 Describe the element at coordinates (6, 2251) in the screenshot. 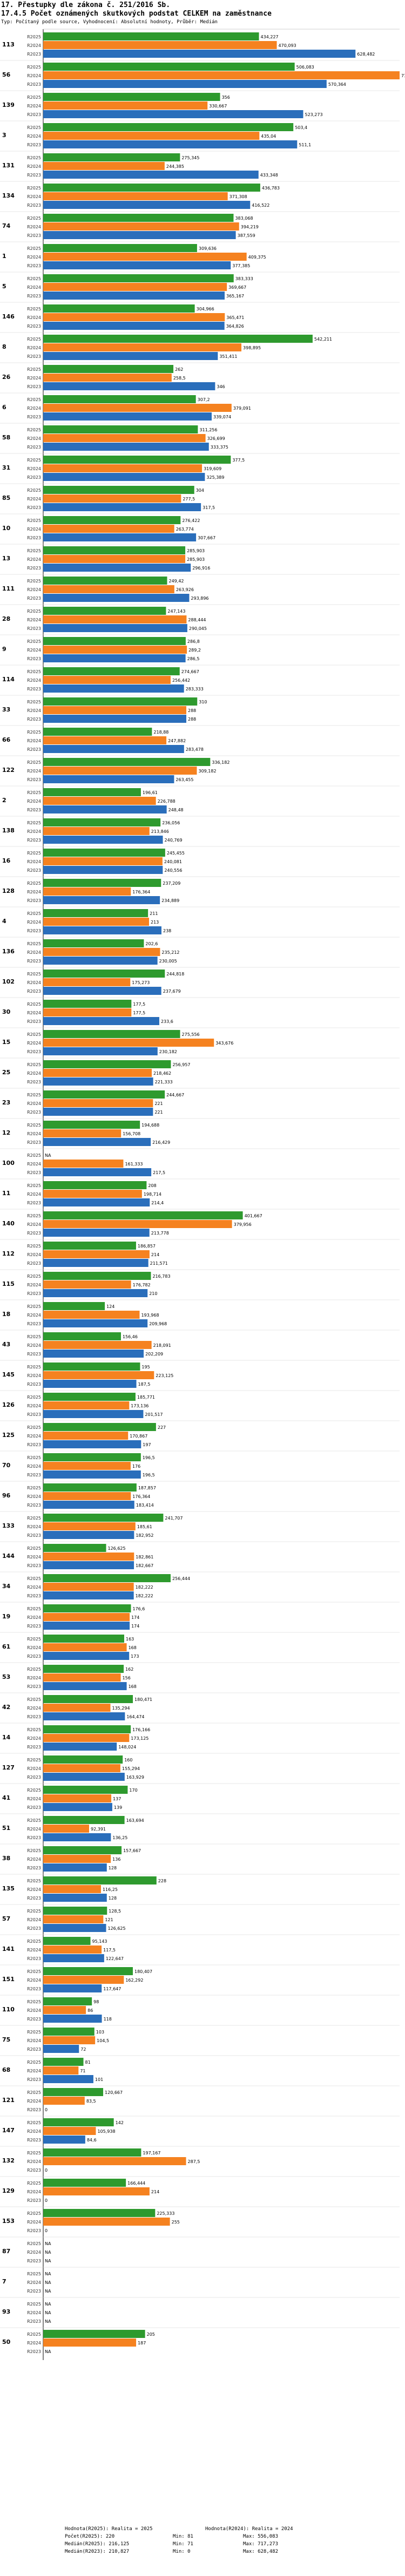

I see `group-code-label: 87` at that location.